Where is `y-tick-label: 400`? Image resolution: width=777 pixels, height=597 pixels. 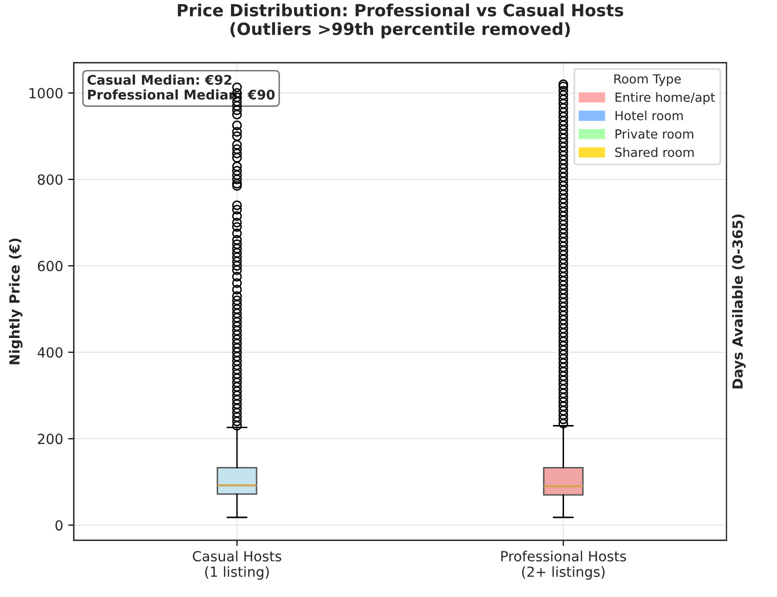 y-tick-label: 400 is located at coordinates (50, 352).